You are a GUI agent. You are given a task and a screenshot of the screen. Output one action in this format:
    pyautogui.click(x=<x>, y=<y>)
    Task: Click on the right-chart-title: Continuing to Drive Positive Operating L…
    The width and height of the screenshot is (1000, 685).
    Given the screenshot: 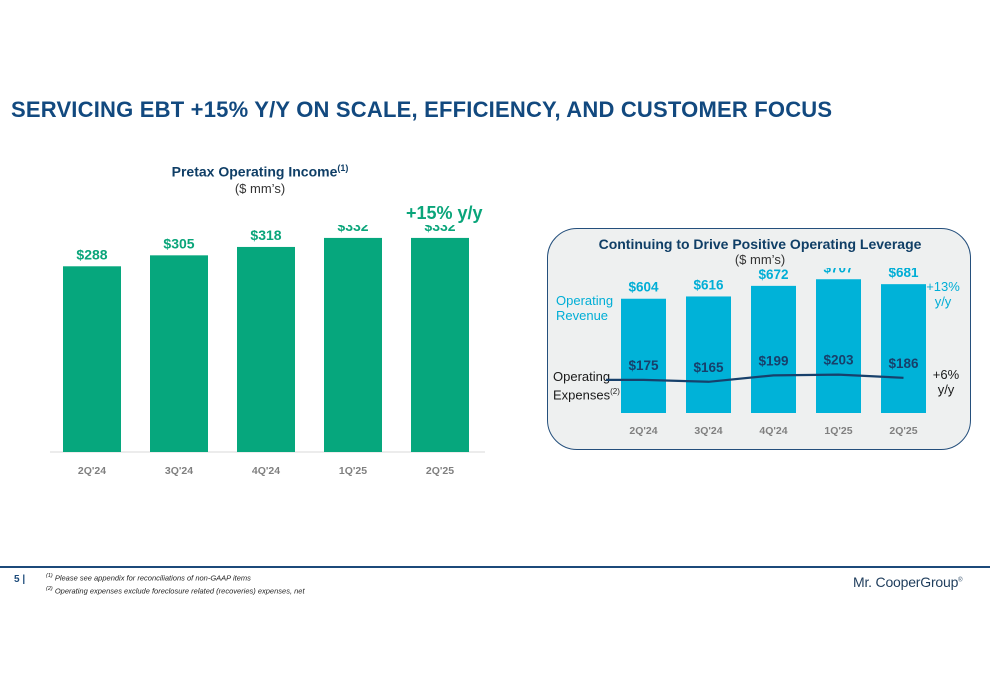 What is the action you would take?
    pyautogui.click(x=760, y=244)
    